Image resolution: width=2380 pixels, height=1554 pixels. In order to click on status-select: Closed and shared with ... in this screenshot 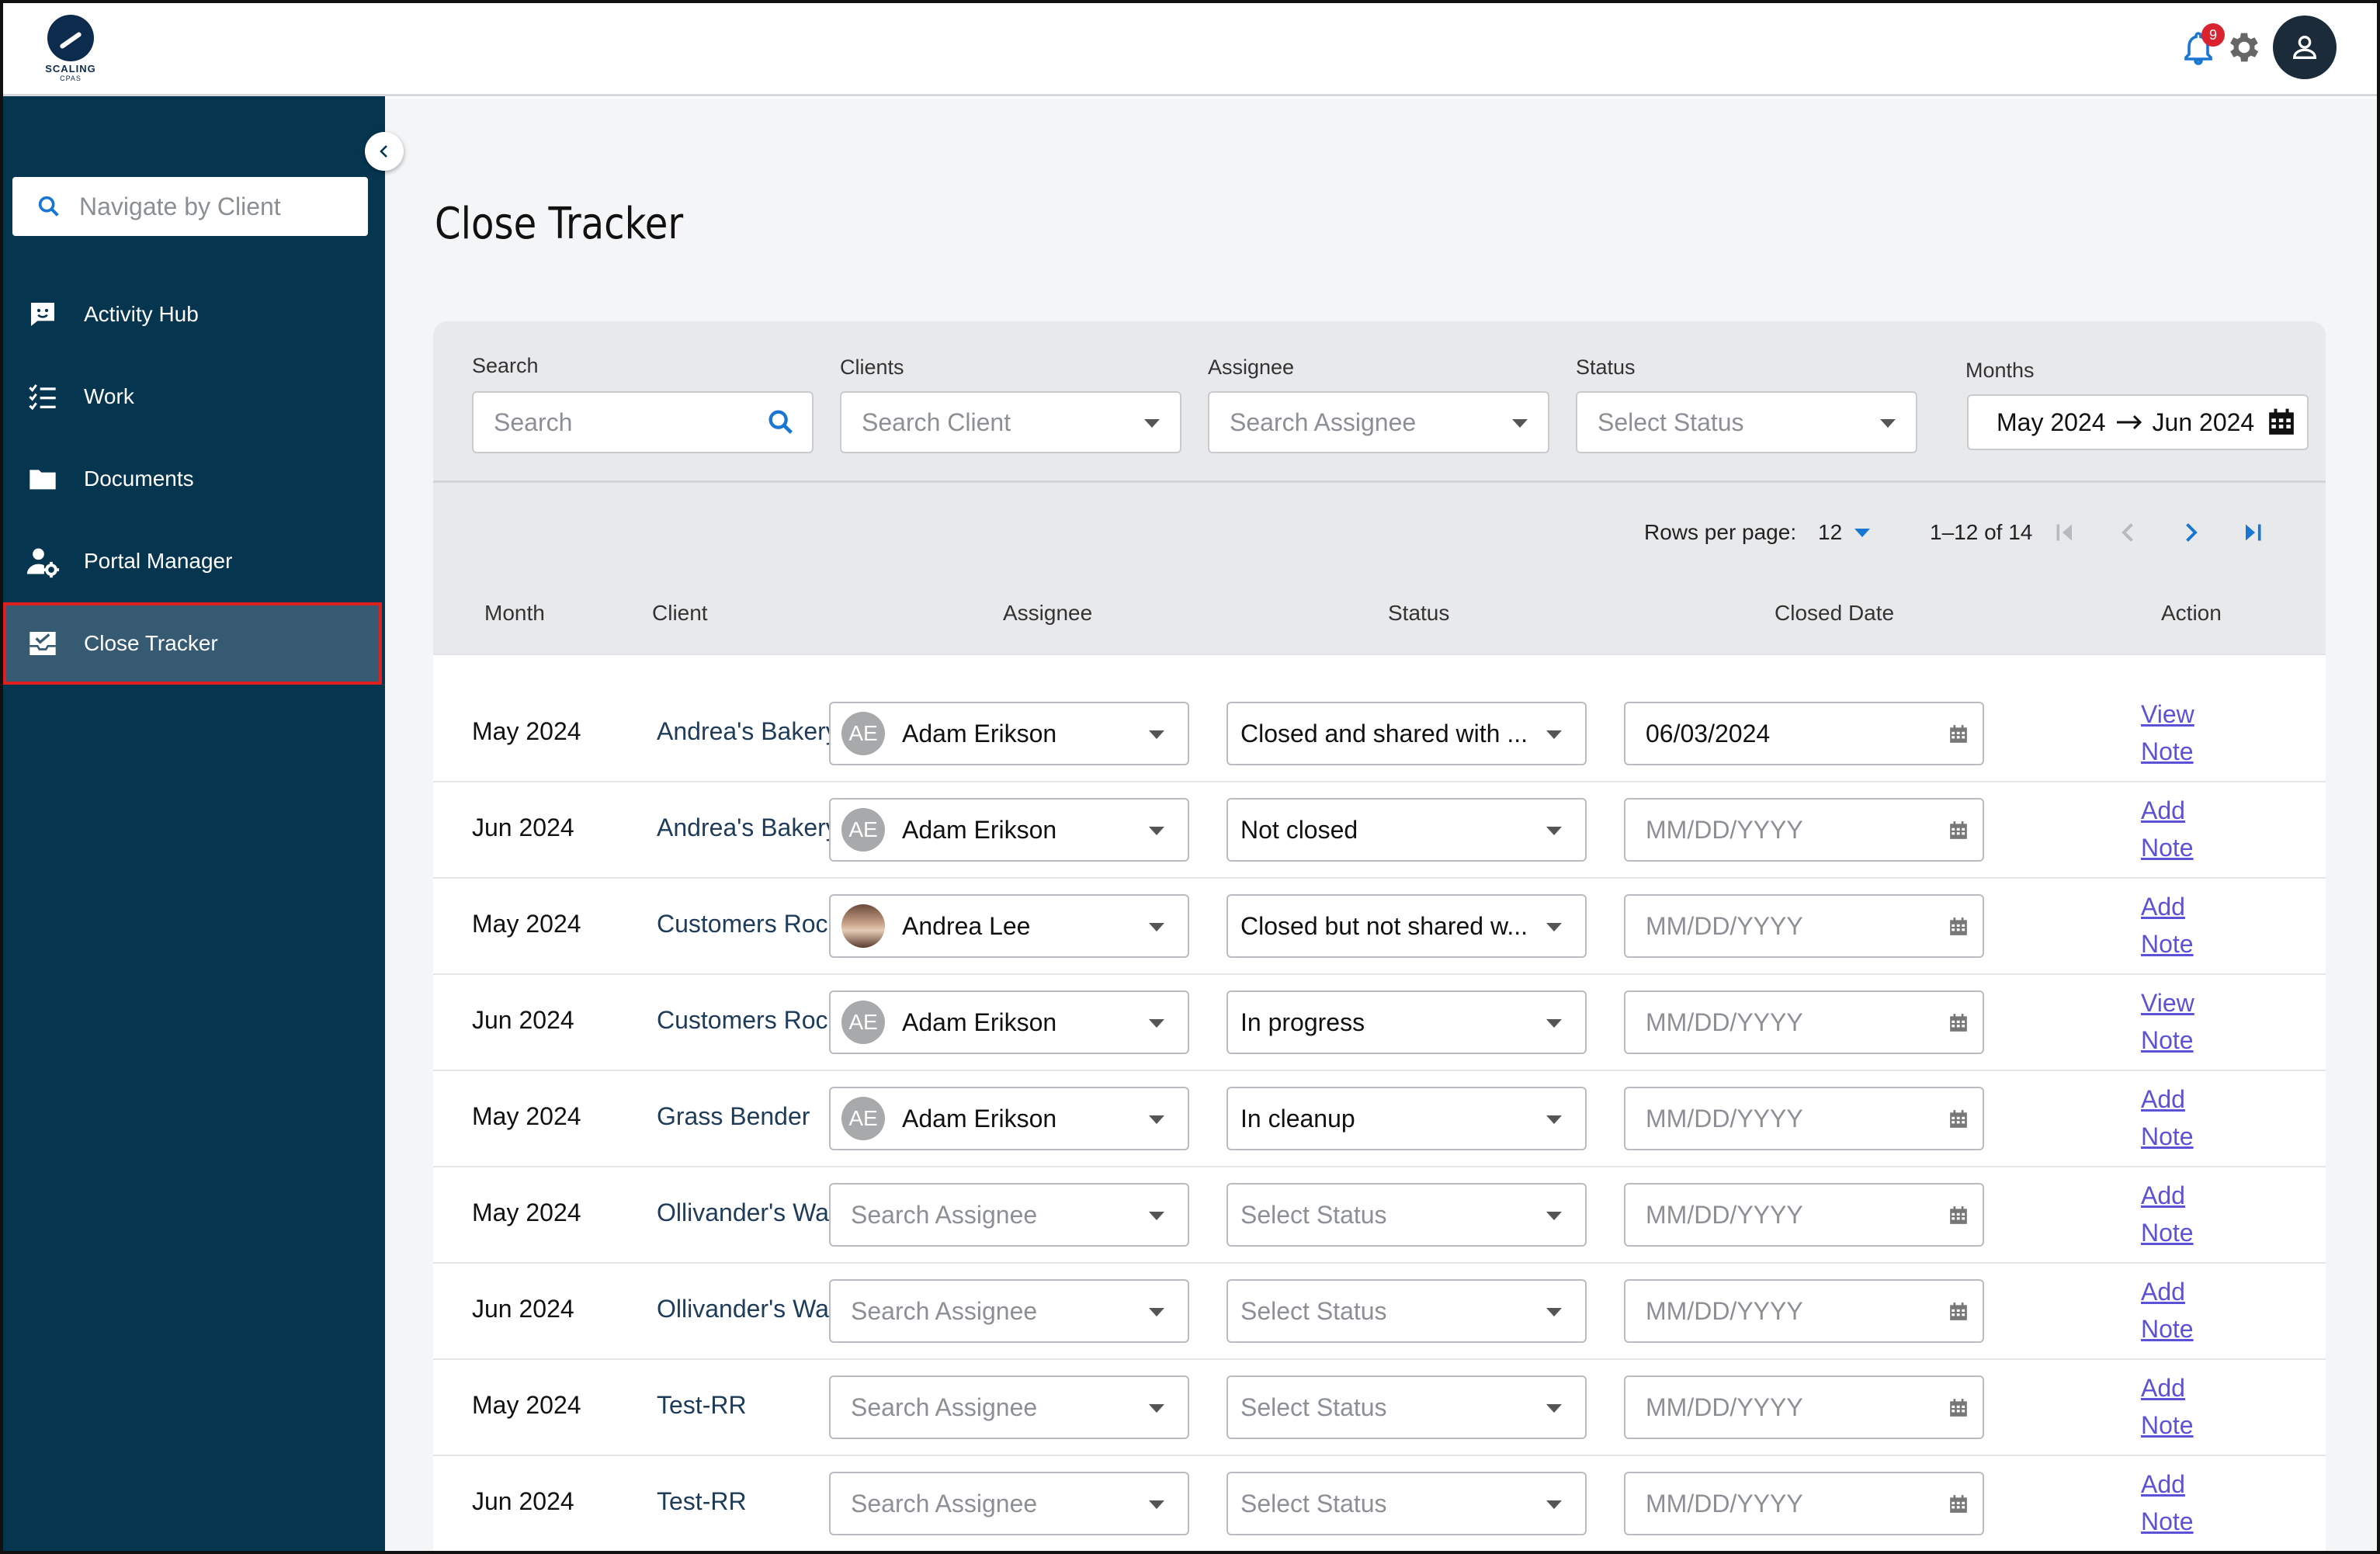, I will do `click(1406, 733)`.